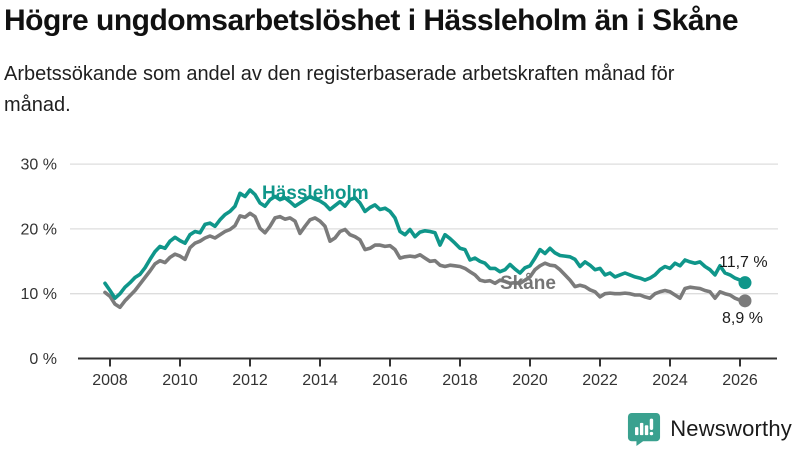 The width and height of the screenshot is (800, 450). I want to click on x-axis-label: 2012, so click(250, 380).